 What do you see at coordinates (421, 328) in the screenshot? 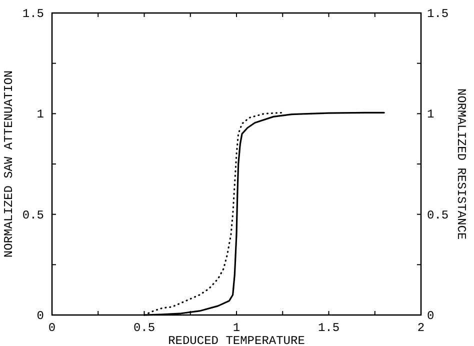
I see `x-tick-label: 2` at bounding box center [421, 328].